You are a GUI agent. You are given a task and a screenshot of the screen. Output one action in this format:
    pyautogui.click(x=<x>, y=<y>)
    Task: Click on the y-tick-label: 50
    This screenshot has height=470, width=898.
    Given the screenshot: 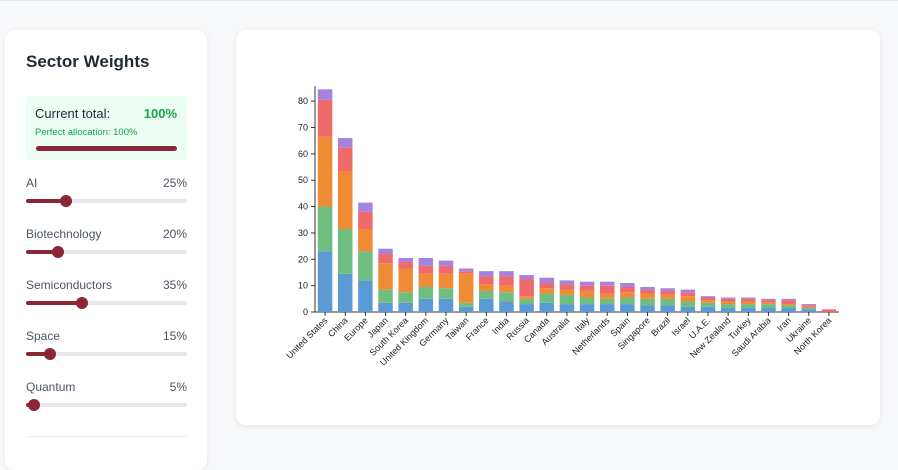 What is the action you would take?
    pyautogui.click(x=303, y=180)
    